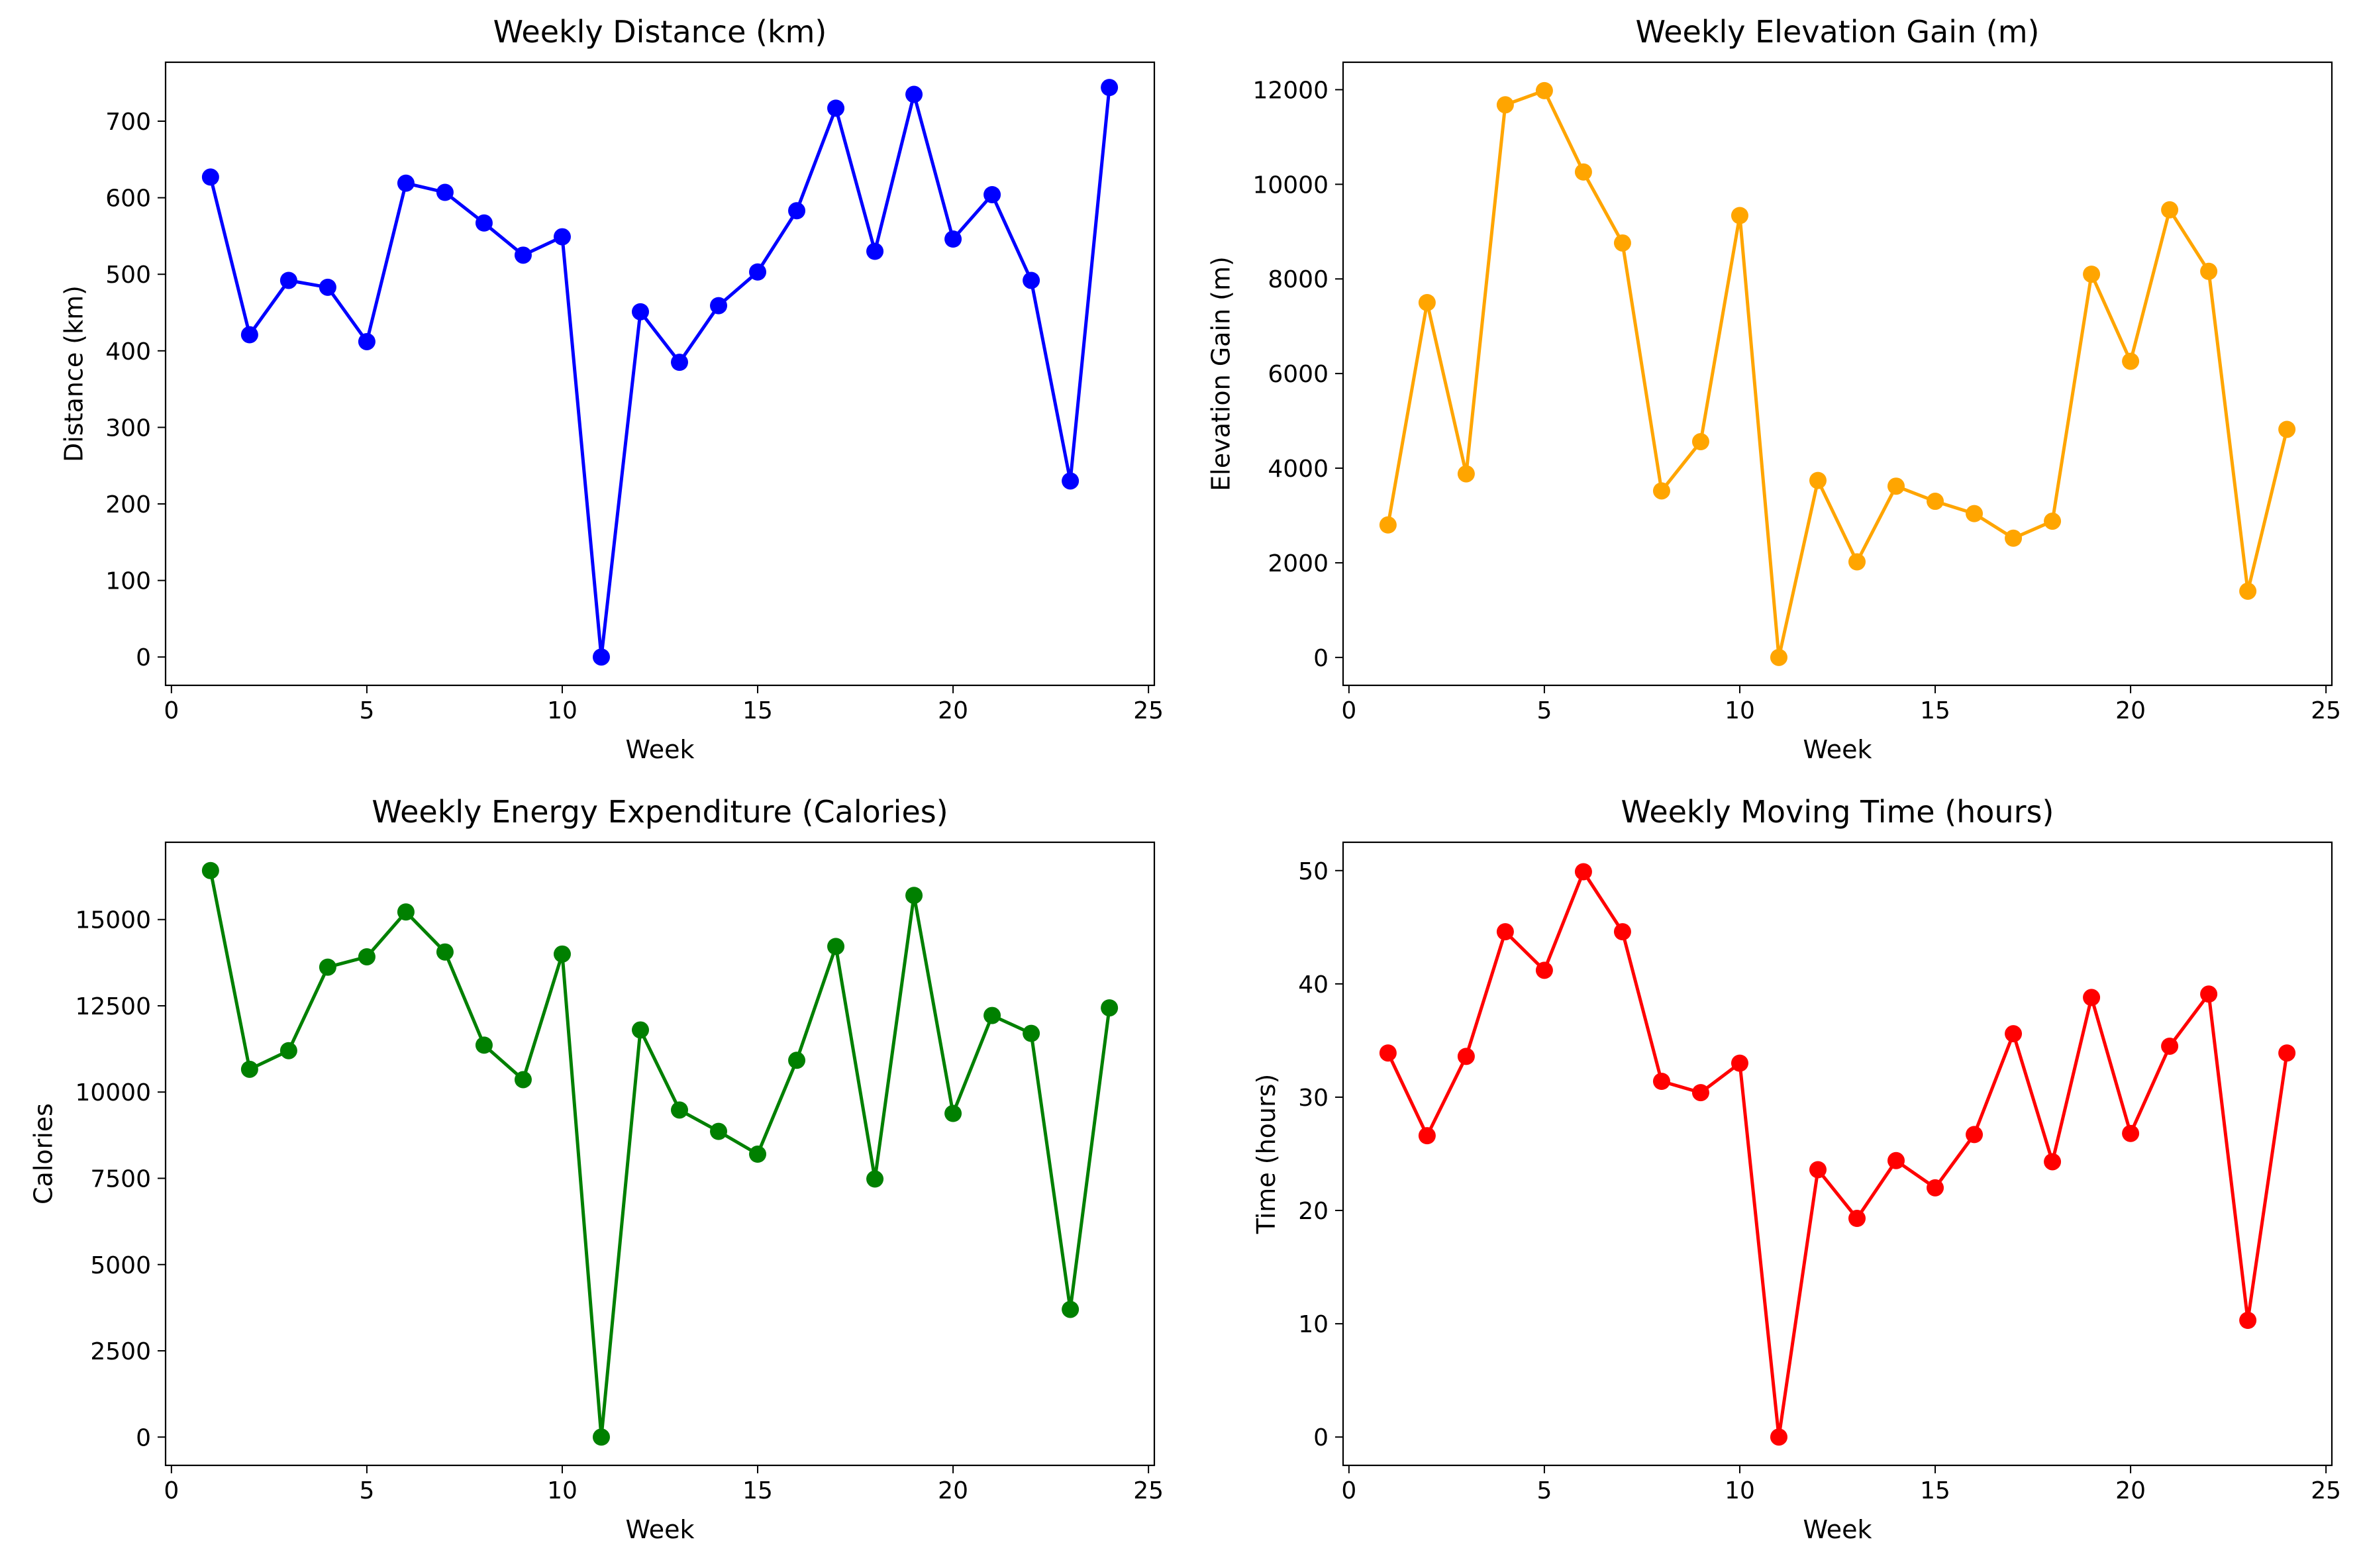 Image resolution: width=2361 pixels, height=1568 pixels. Describe the element at coordinates (1313, 871) in the screenshot. I see `y-tick-label: 50` at that location.